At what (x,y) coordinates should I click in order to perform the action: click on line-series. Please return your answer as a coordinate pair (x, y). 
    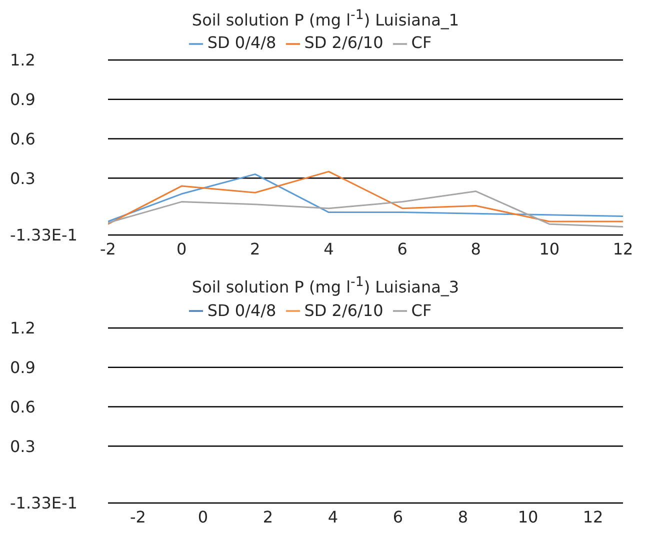
    Looking at the image, I should click on (365, 209).